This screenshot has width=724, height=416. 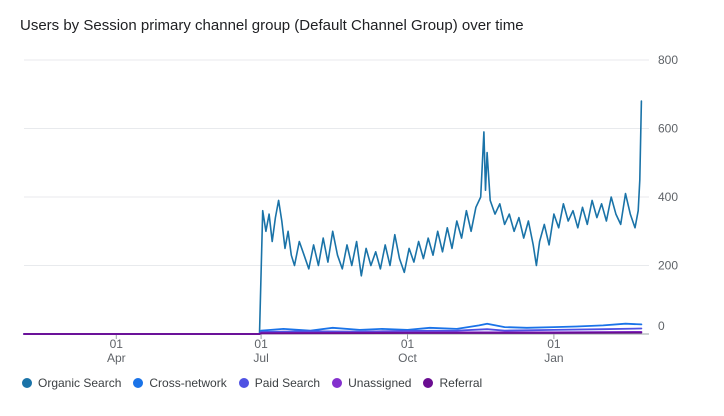 What do you see at coordinates (287, 383) in the screenshot?
I see `legend-label: Paid Search` at bounding box center [287, 383].